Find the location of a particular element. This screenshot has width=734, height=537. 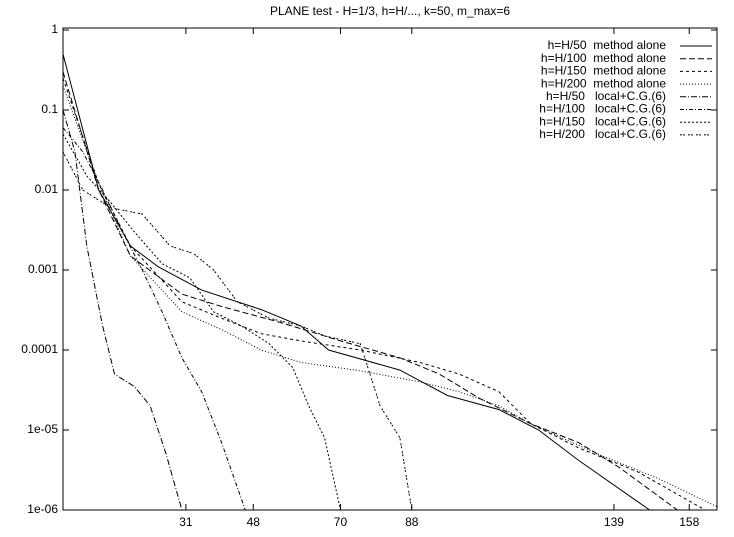

legend-label: h=H/100 local+C.G.(6) is located at coordinates (602, 109).